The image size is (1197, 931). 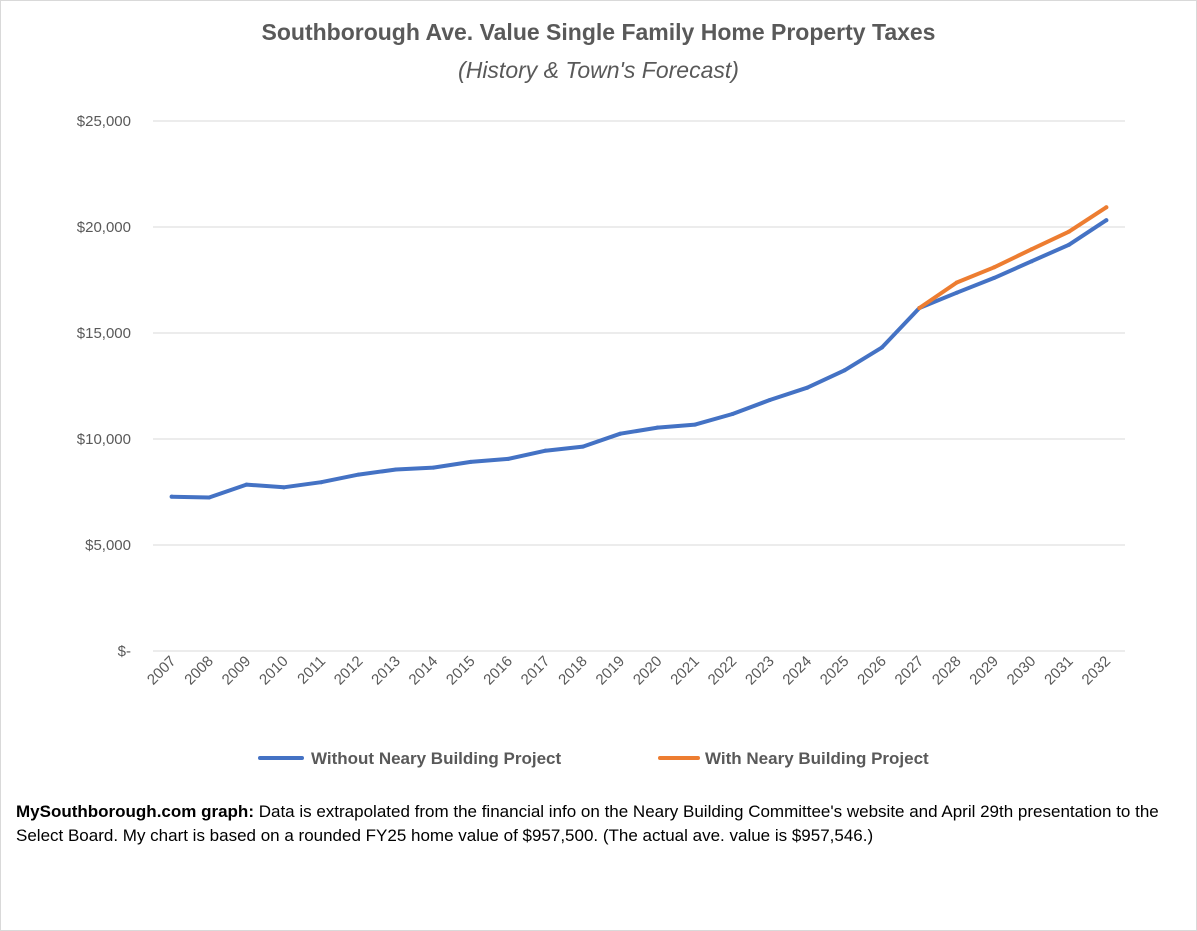 I want to click on x-tick-label: 2031, so click(x=1059, y=671).